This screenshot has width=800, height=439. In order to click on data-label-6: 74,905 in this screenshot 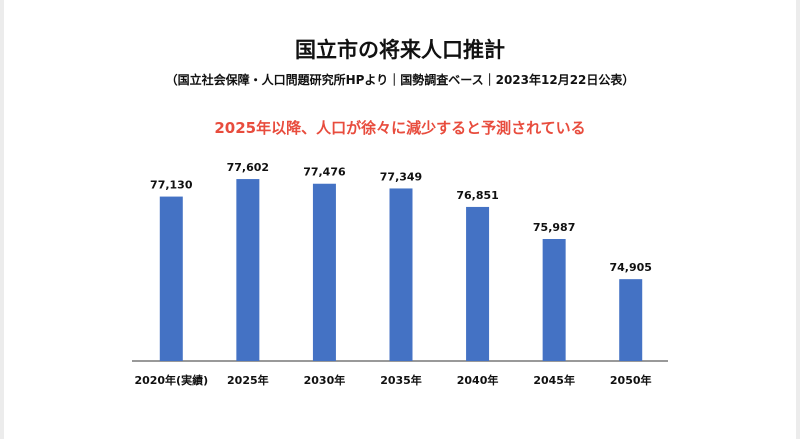, I will do `click(630, 267)`.